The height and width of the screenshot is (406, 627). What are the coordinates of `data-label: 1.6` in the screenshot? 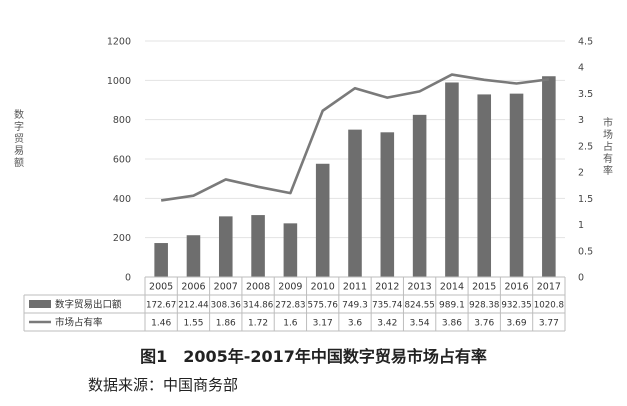 It's located at (290, 324).